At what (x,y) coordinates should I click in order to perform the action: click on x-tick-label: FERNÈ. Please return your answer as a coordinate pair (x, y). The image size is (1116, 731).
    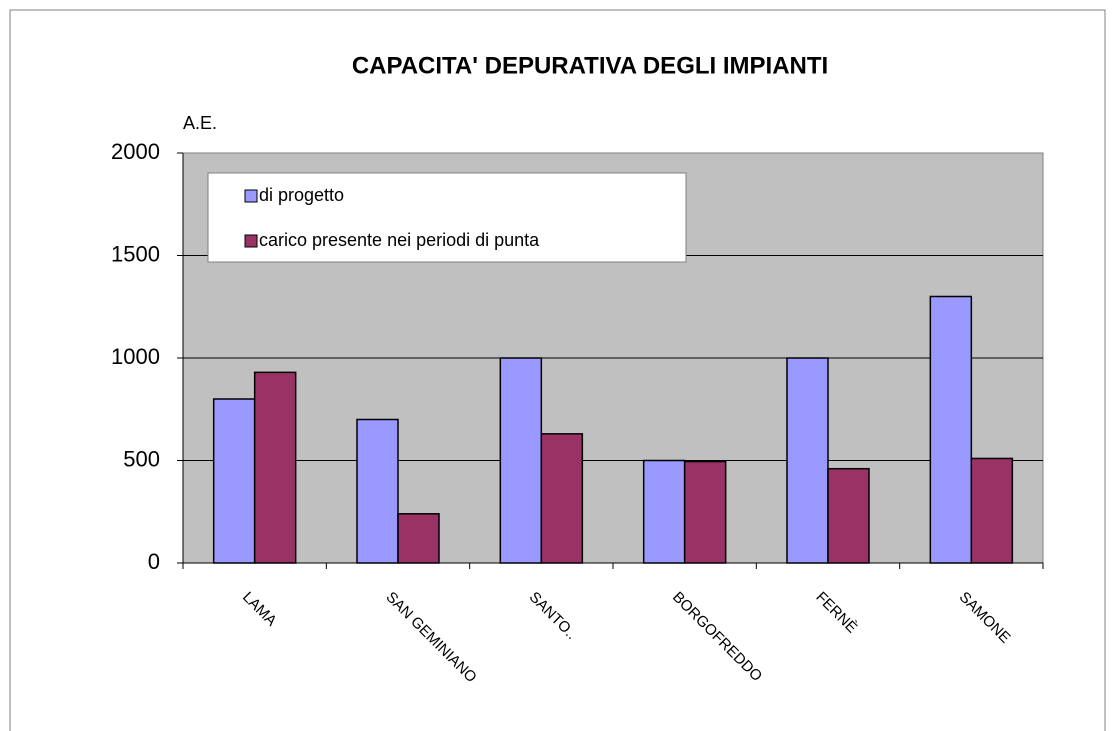
    Looking at the image, I should click on (836, 613).